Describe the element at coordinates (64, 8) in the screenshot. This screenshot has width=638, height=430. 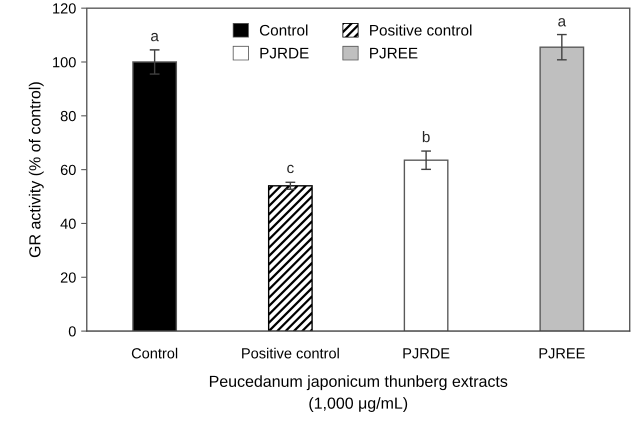
I see `y-tick-label: 120` at that location.